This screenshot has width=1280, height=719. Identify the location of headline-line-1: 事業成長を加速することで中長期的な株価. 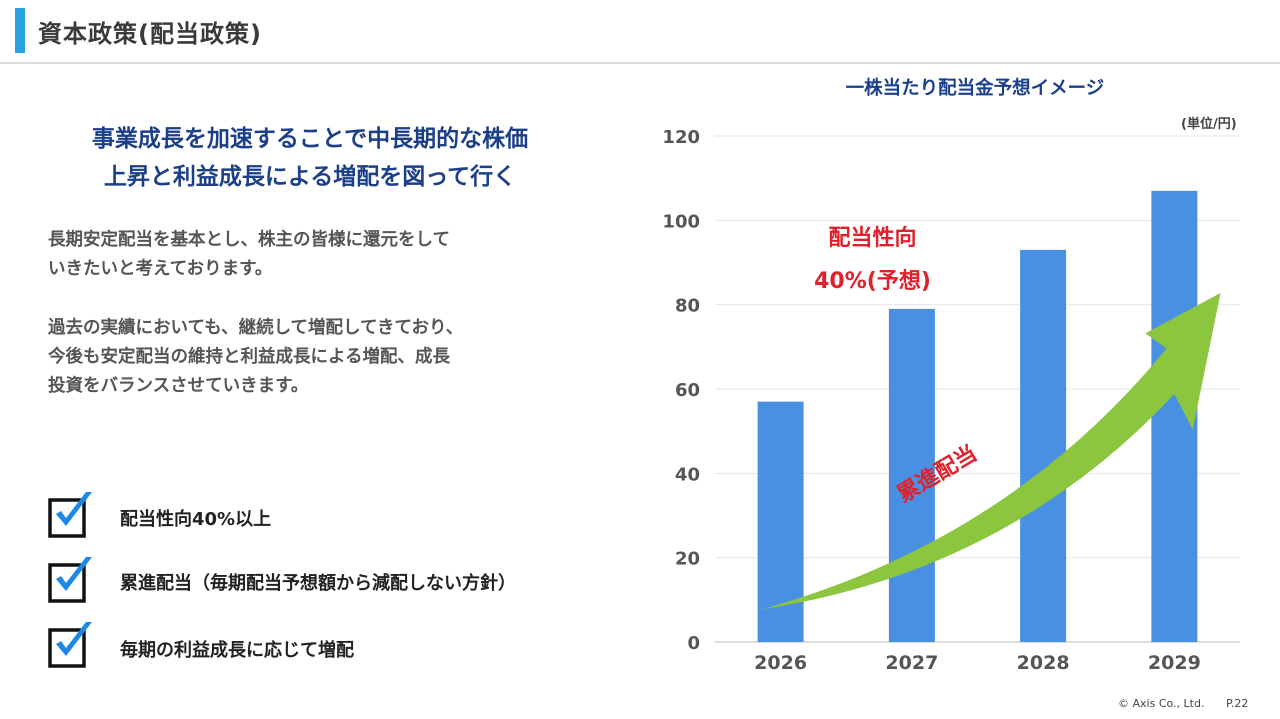
(310, 139).